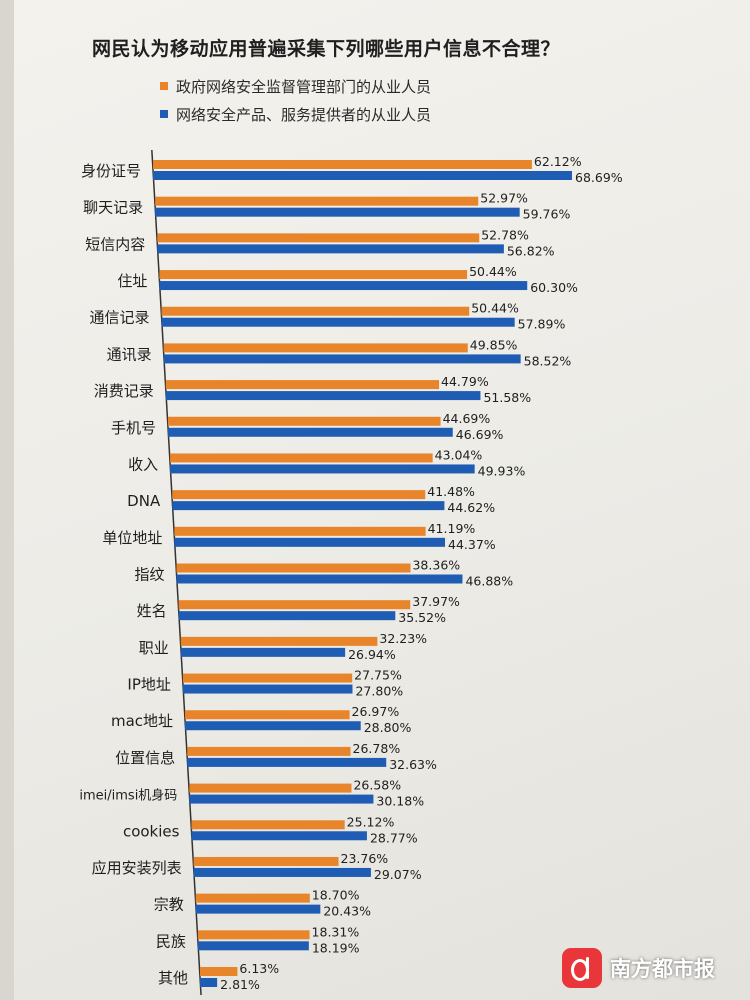 This screenshot has width=750, height=1000. Describe the element at coordinates (502, 470) in the screenshot. I see `value-label-blue-8: 49.93%` at that location.